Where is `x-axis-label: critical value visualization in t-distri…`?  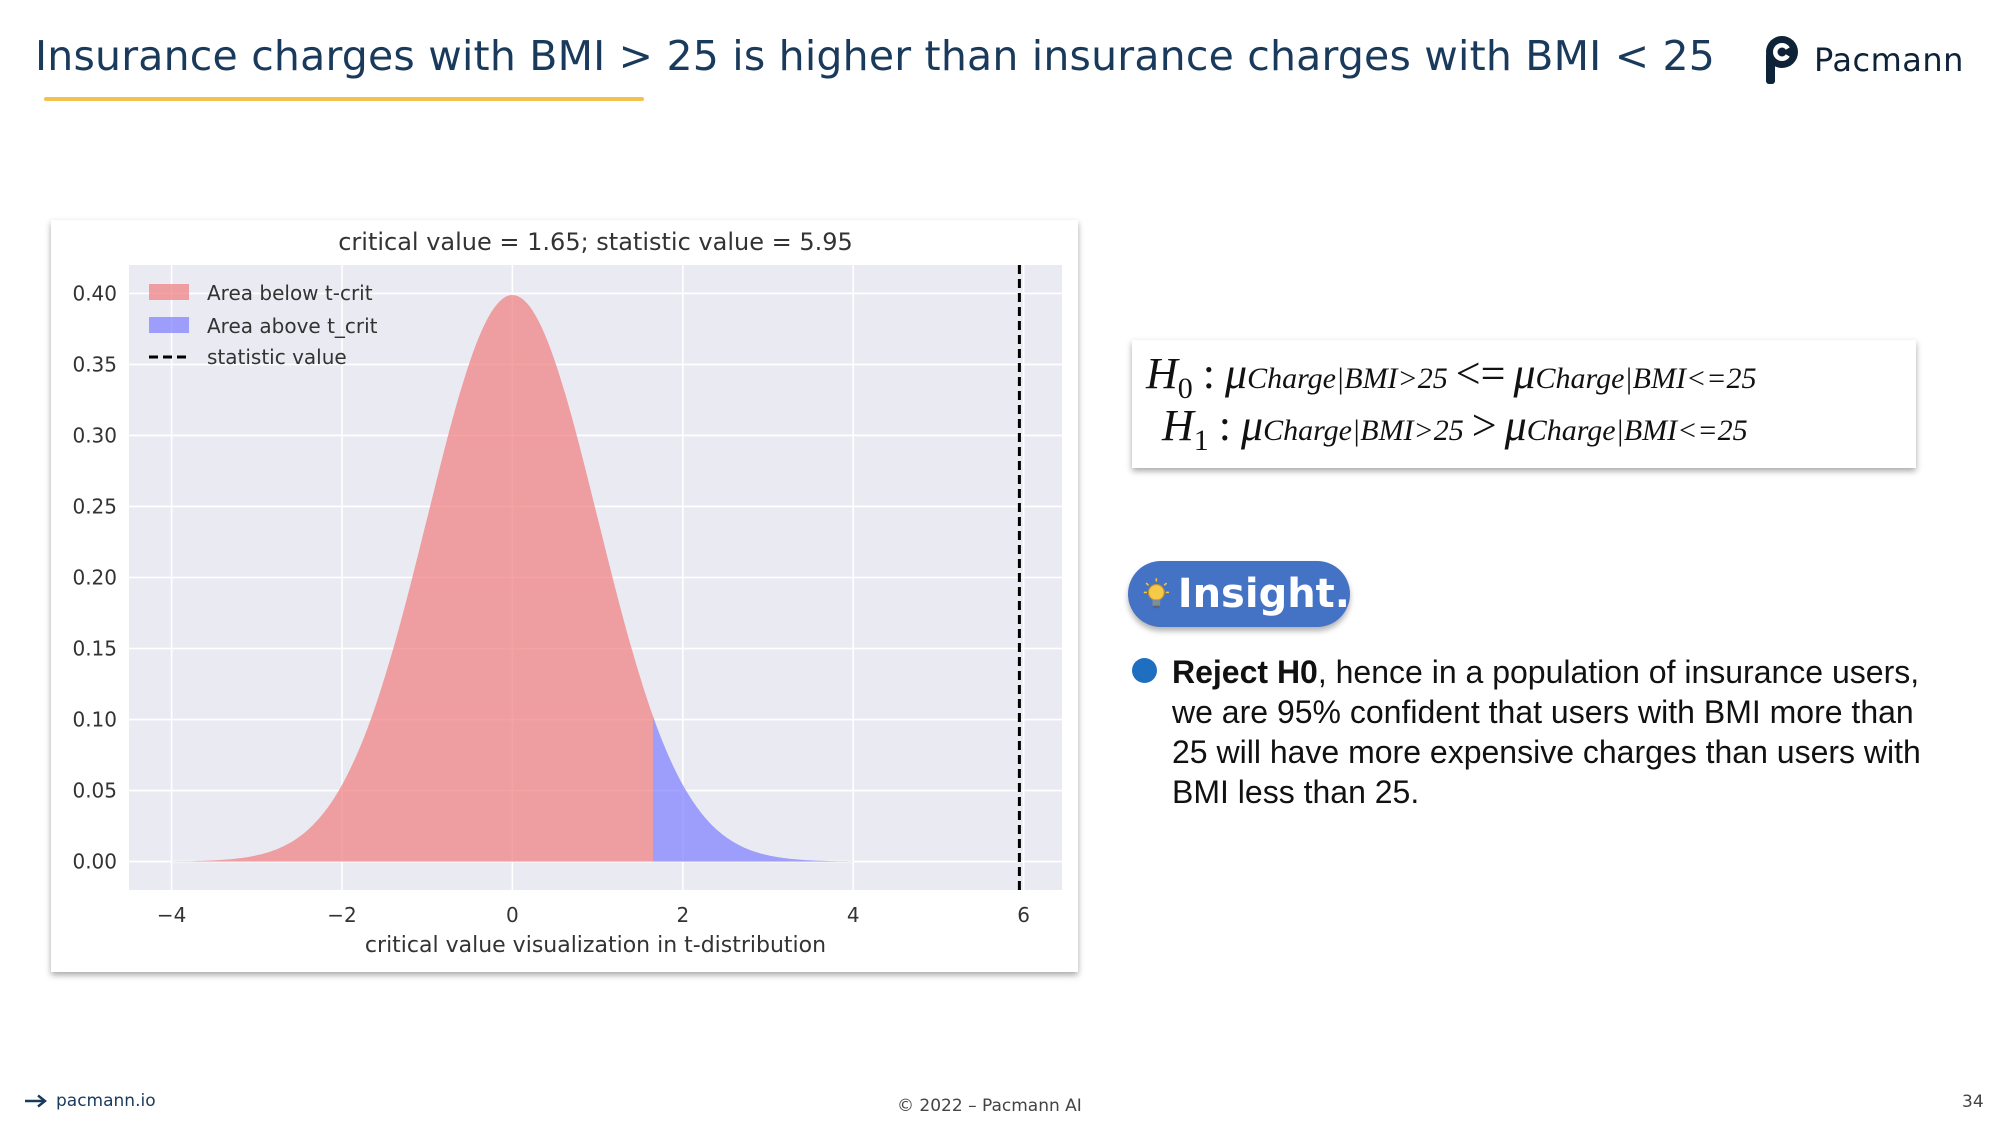
x-axis-label: critical value visualization in t-distri… is located at coordinates (595, 945).